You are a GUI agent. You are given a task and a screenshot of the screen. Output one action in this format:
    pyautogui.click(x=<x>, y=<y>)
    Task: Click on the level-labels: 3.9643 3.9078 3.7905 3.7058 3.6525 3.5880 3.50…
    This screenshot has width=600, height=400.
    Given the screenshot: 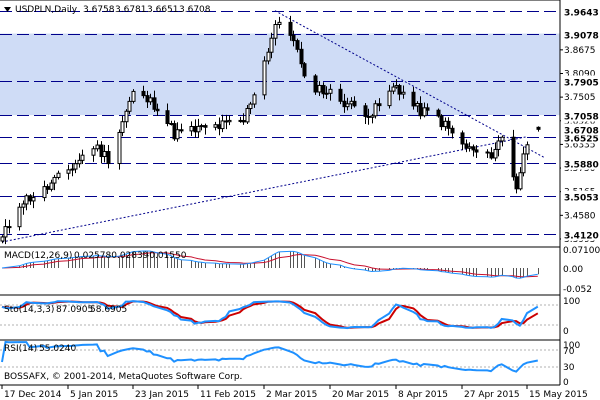 What is the action you would take?
    pyautogui.click(x=580, y=123)
    